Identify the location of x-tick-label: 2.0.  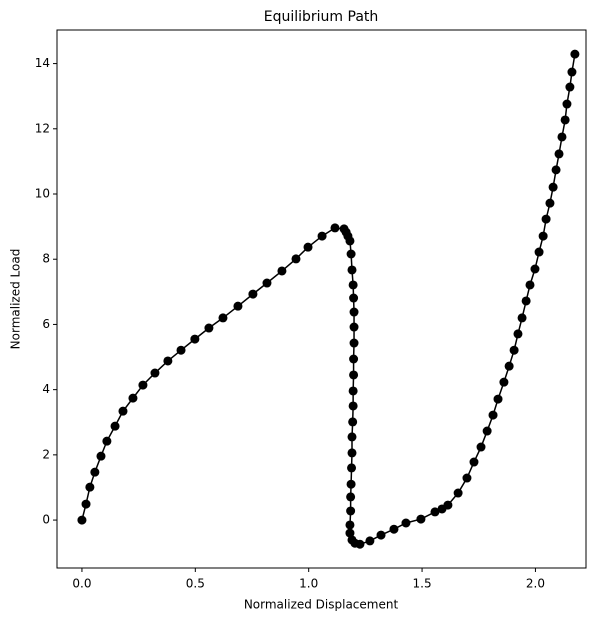
(535, 584).